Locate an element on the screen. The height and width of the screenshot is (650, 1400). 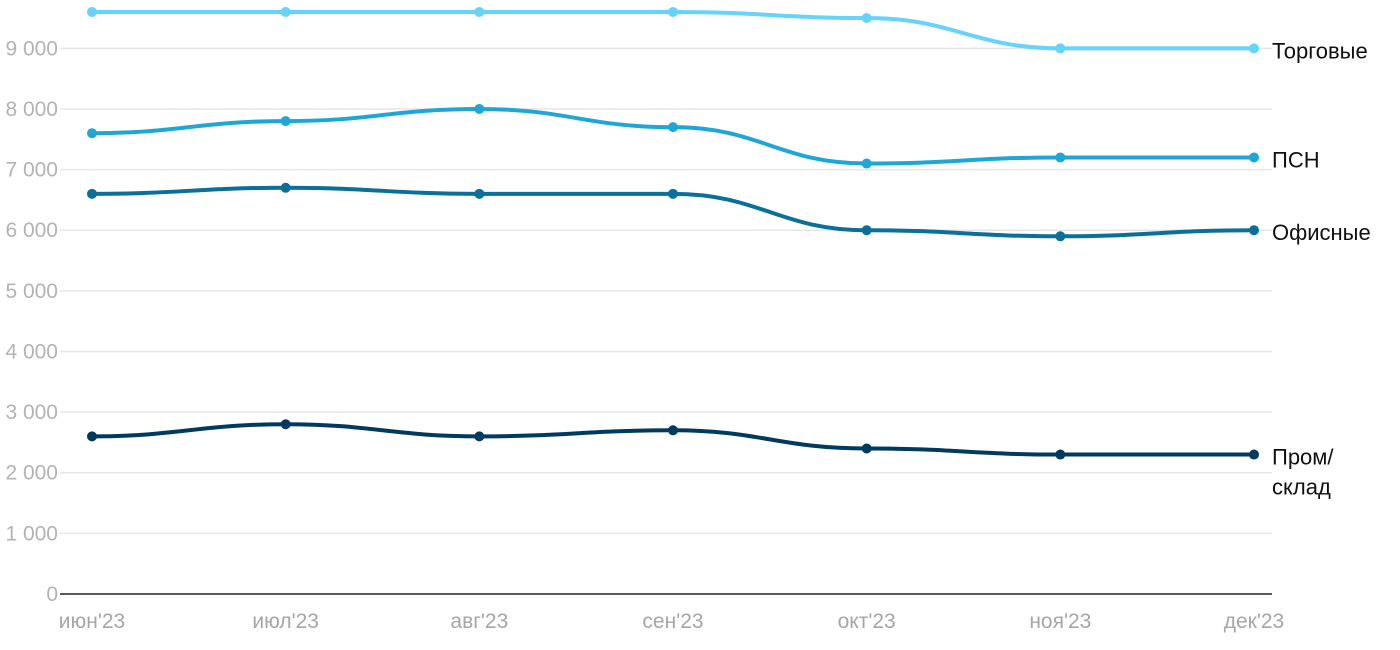
series-1-group is located at coordinates (673, 136).